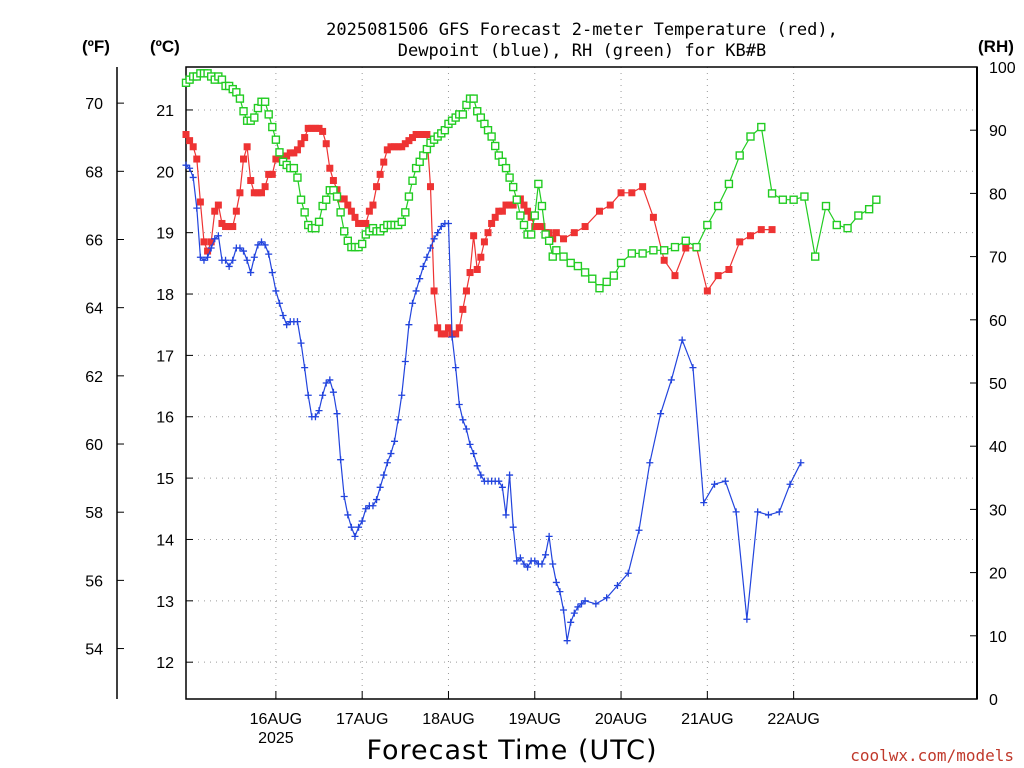 This screenshot has height=768, width=1024. Describe the element at coordinates (535, 719) in the screenshot. I see `x-tick-label: 19AUG` at that location.